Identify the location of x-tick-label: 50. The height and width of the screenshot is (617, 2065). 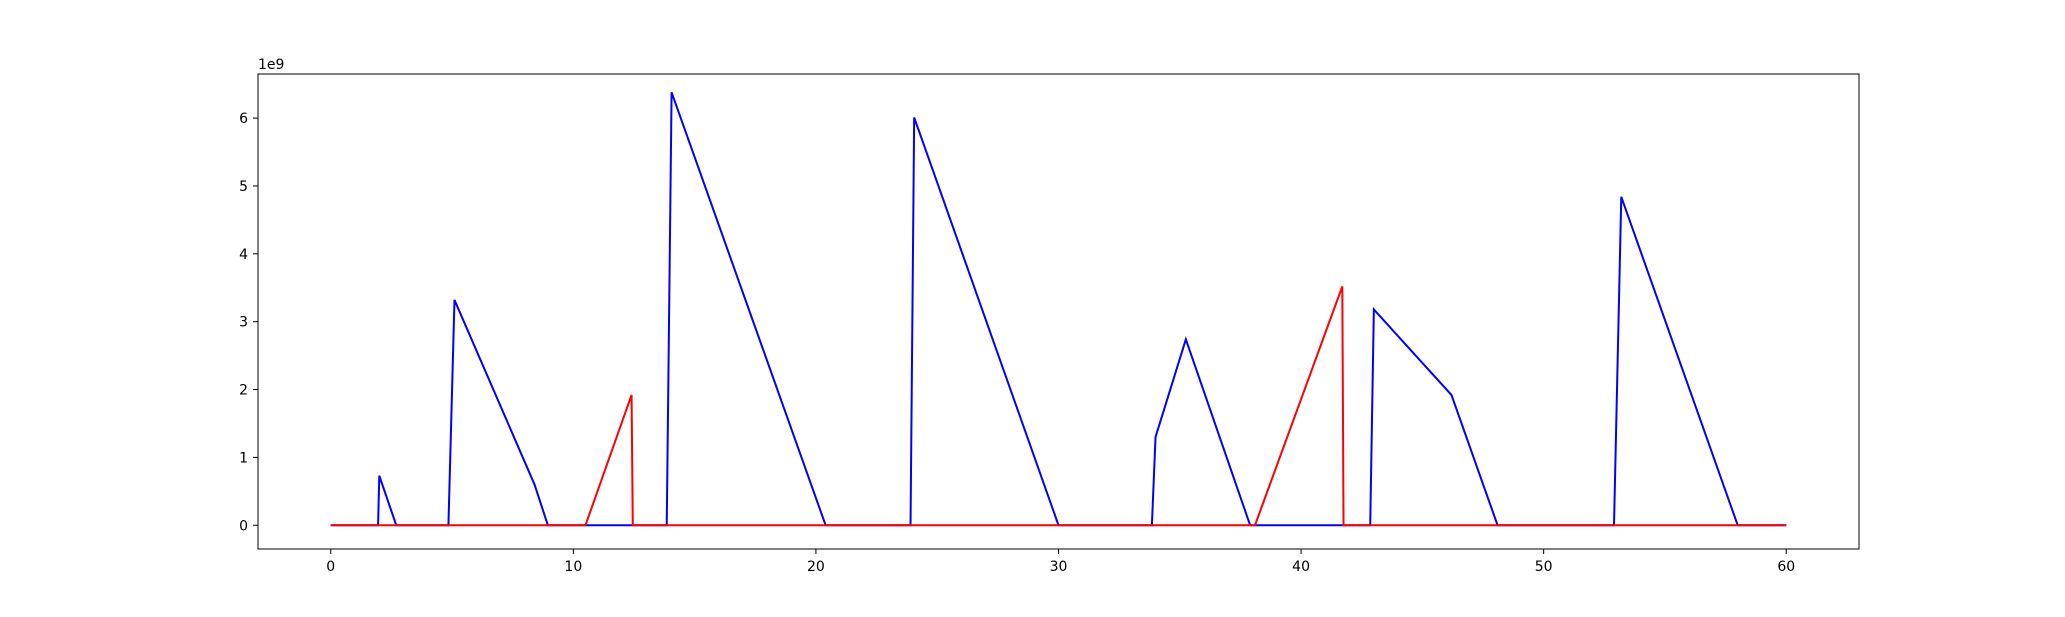
(1544, 567).